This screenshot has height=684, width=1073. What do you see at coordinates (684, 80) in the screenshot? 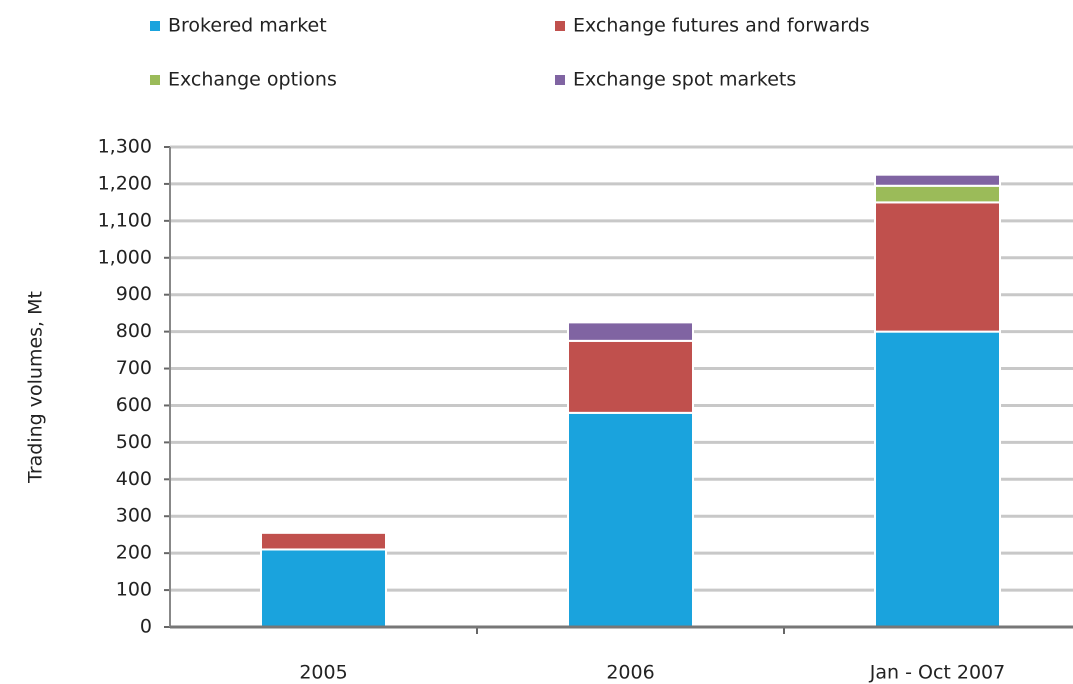
I see `legend-label: Exchange spot markets` at bounding box center [684, 80].